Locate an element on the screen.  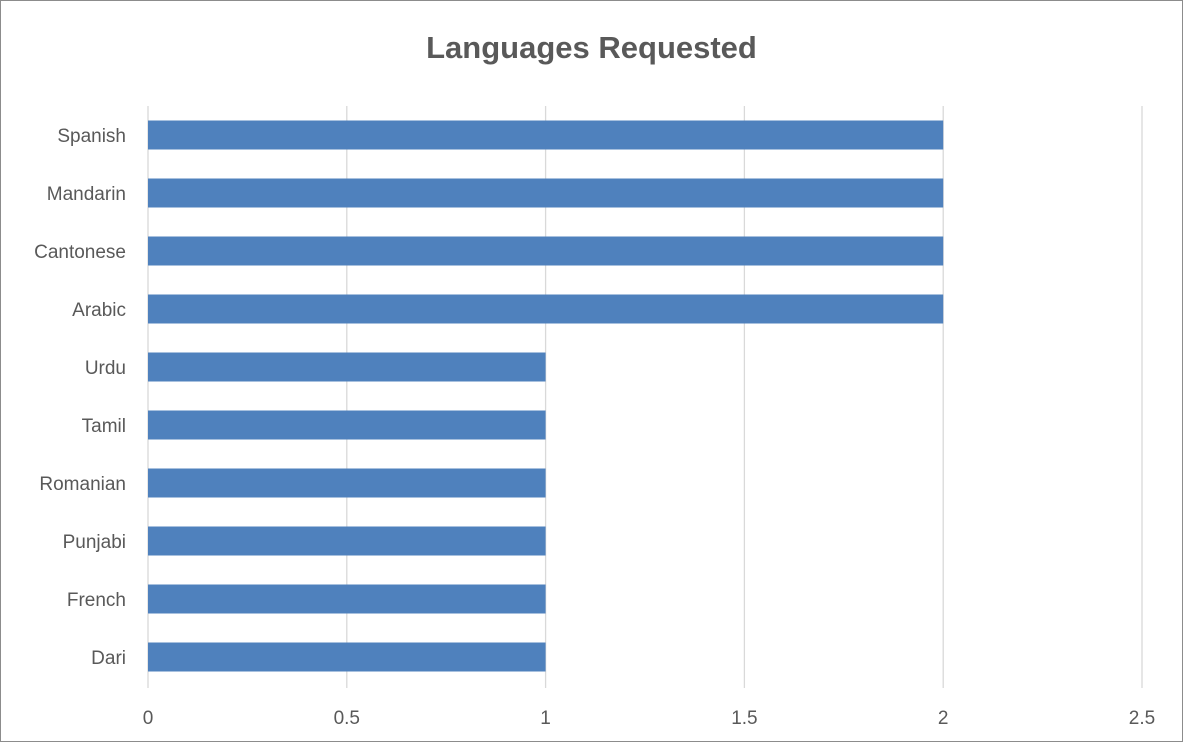
x-tick-label: 1 is located at coordinates (545, 718).